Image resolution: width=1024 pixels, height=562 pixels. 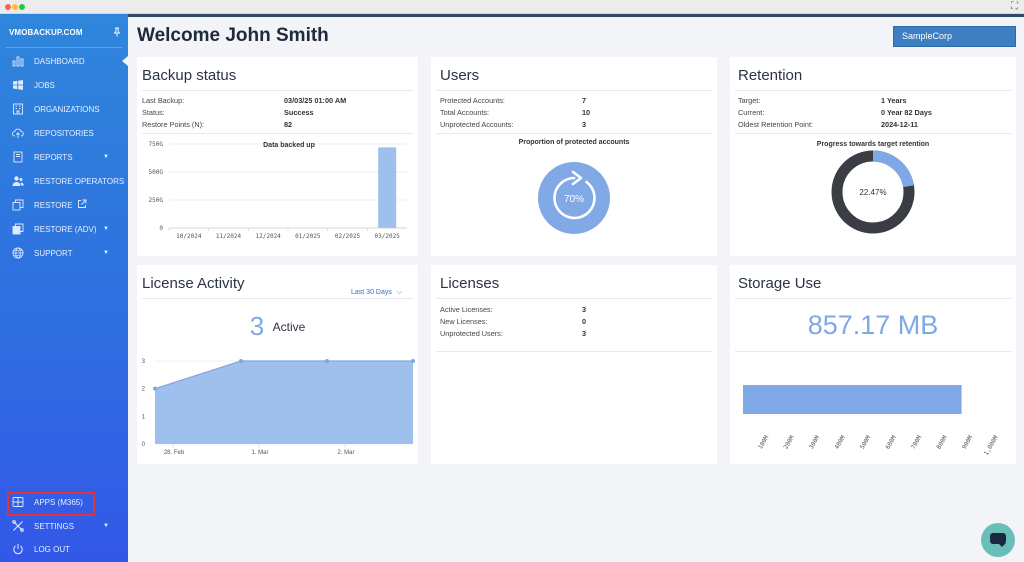 I want to click on sidebar-item-organizations: ORGANIZATIONS, so click(x=64, y=109).